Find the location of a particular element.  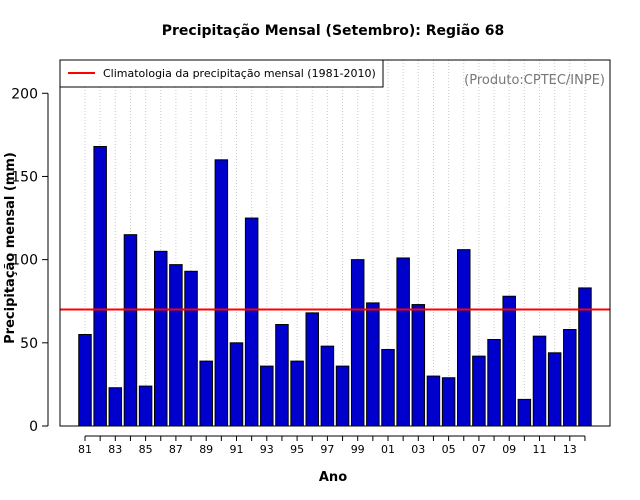

y-tick-label: 100 is located at coordinates (24, 261).